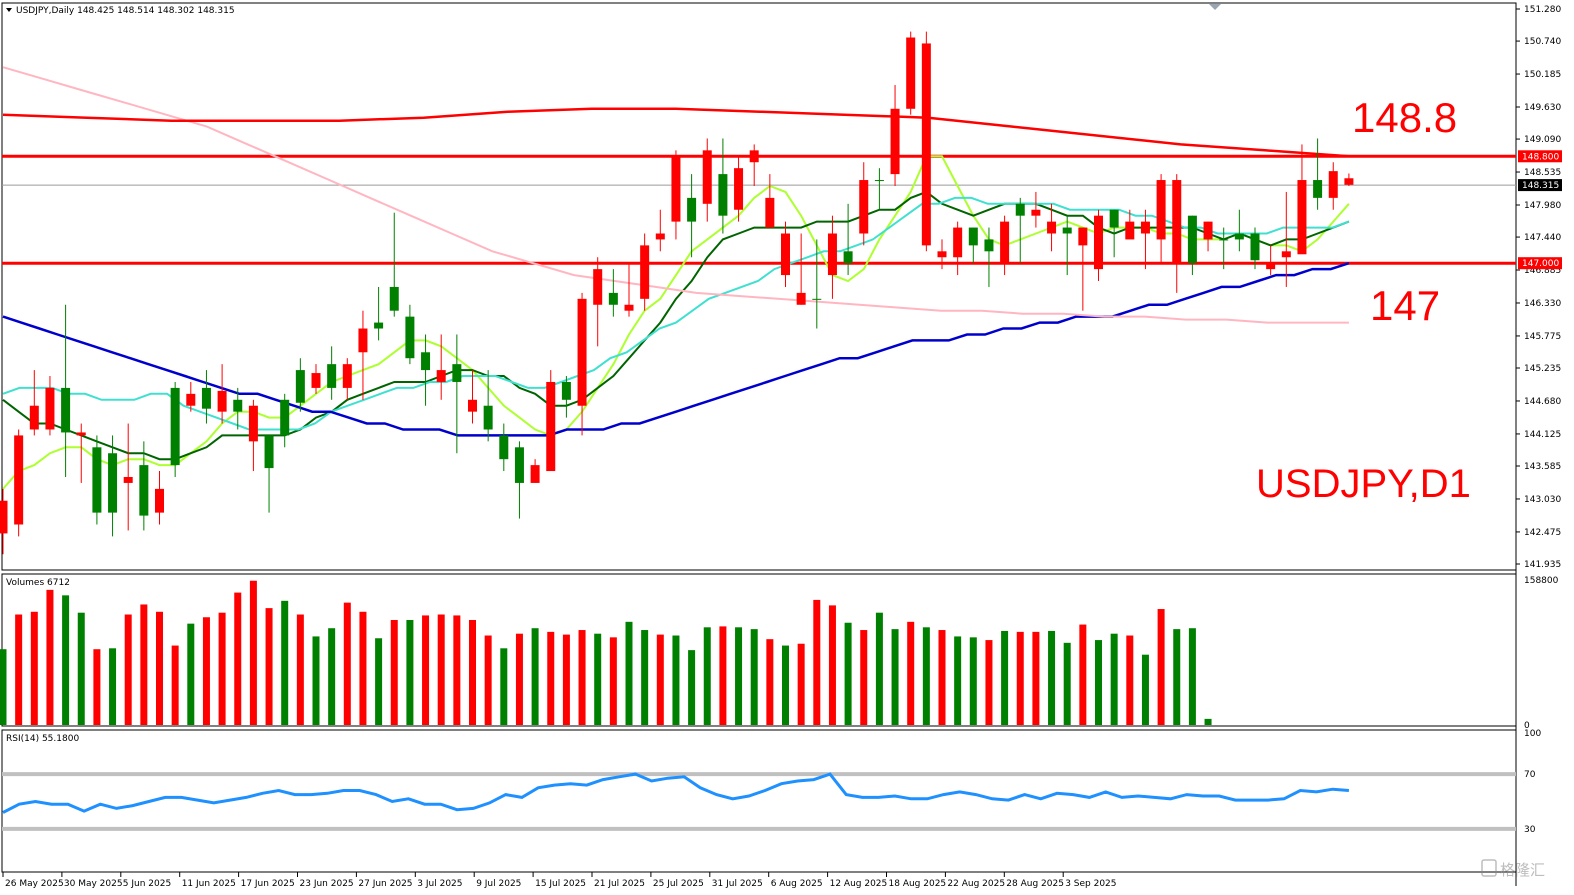 The image size is (1574, 895). Describe the element at coordinates (1522, 870) in the screenshot. I see `watermark-text: 格隆汇` at that location.